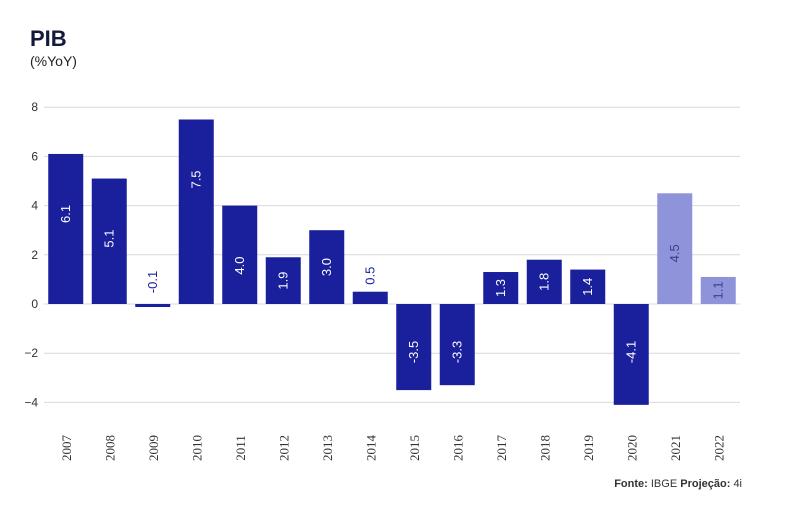 Image resolution: width=786 pixels, height=528 pixels. I want to click on bar-2007, so click(66, 228).